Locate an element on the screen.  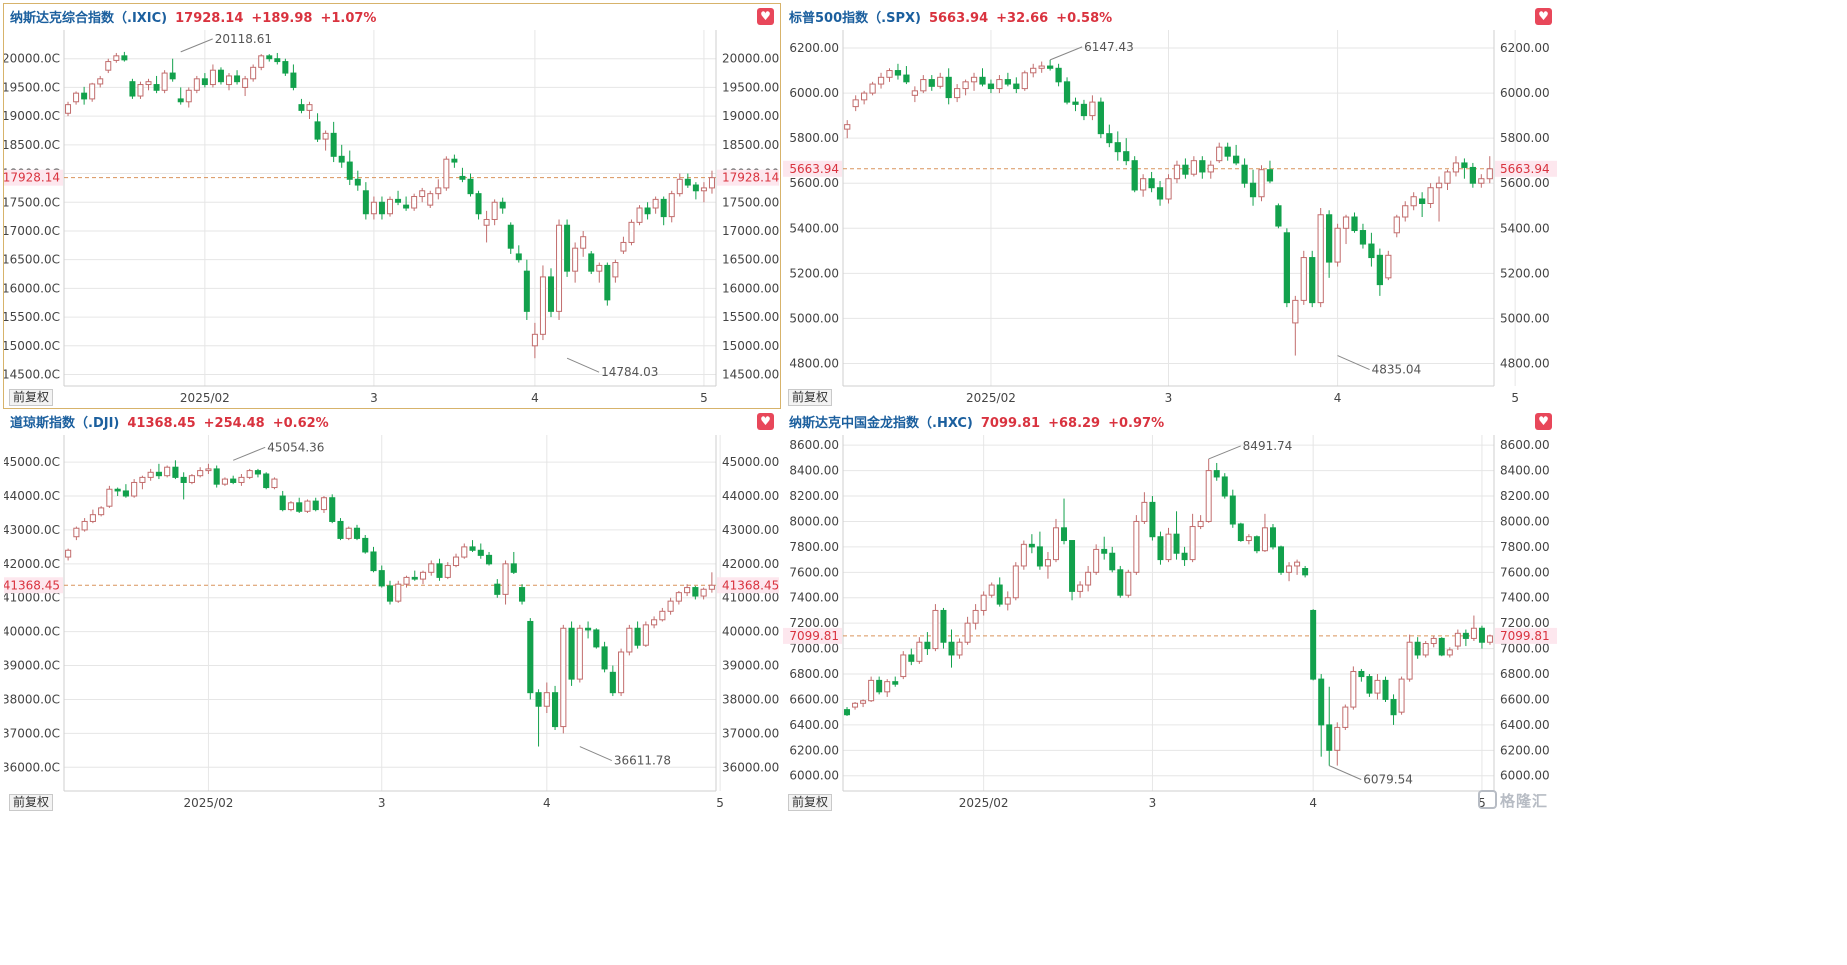
panel-title: 纳斯达克中国金龙指数（.HXC) 7099.81 +68.29 +0.97% is located at coordinates (976, 421).